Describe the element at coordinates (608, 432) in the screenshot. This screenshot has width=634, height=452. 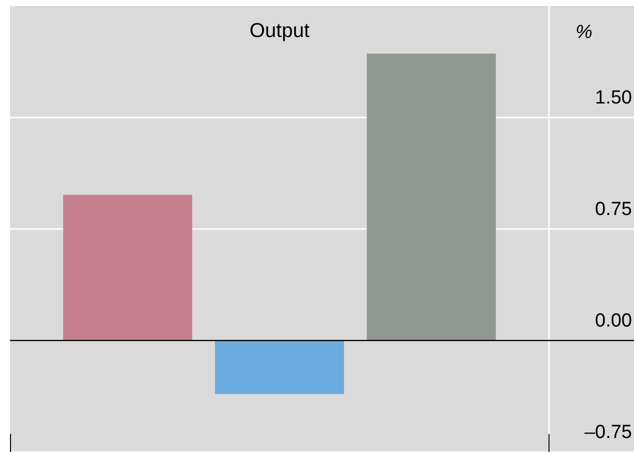
I see `y-tick-label: –0.75` at that location.